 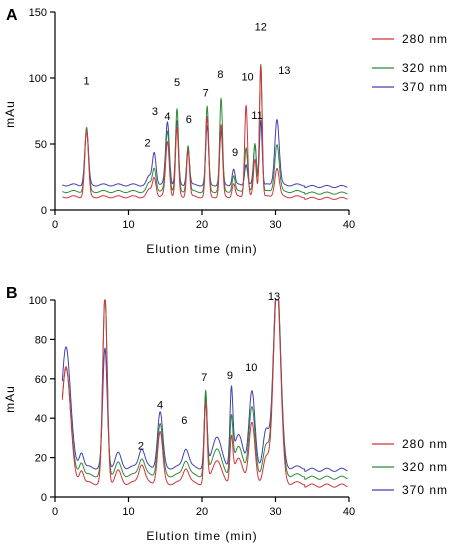 What do you see at coordinates (41, 380) in the screenshot?
I see `y-tick-label: 60` at bounding box center [41, 380].